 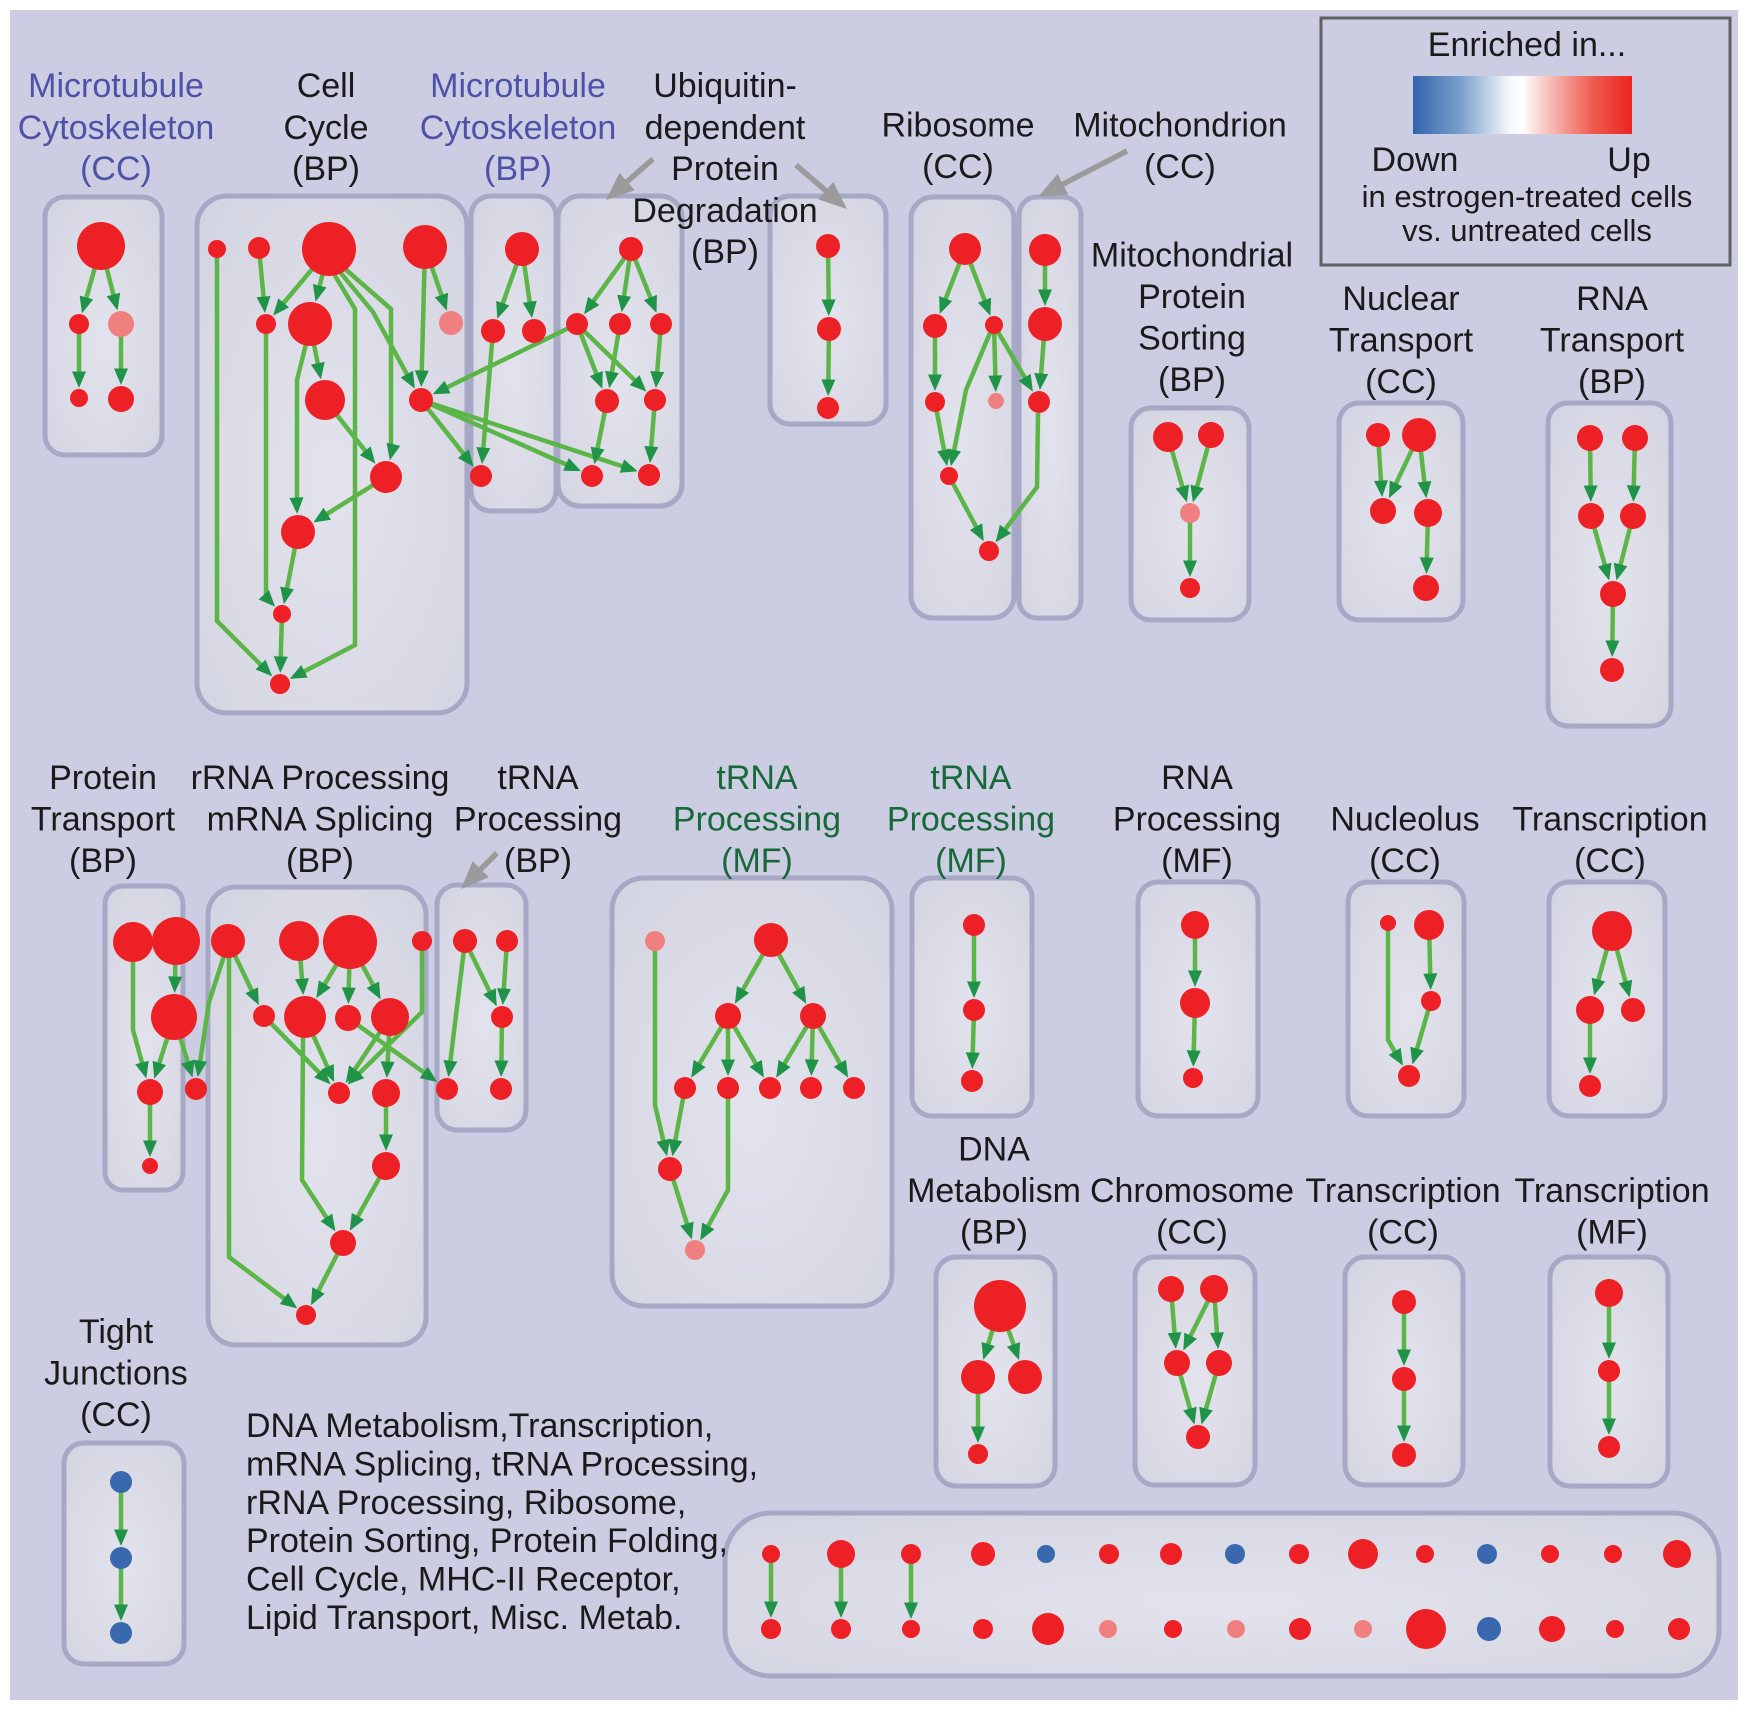 What do you see at coordinates (325, 128) in the screenshot?
I see `svg-text: Cycle` at bounding box center [325, 128].